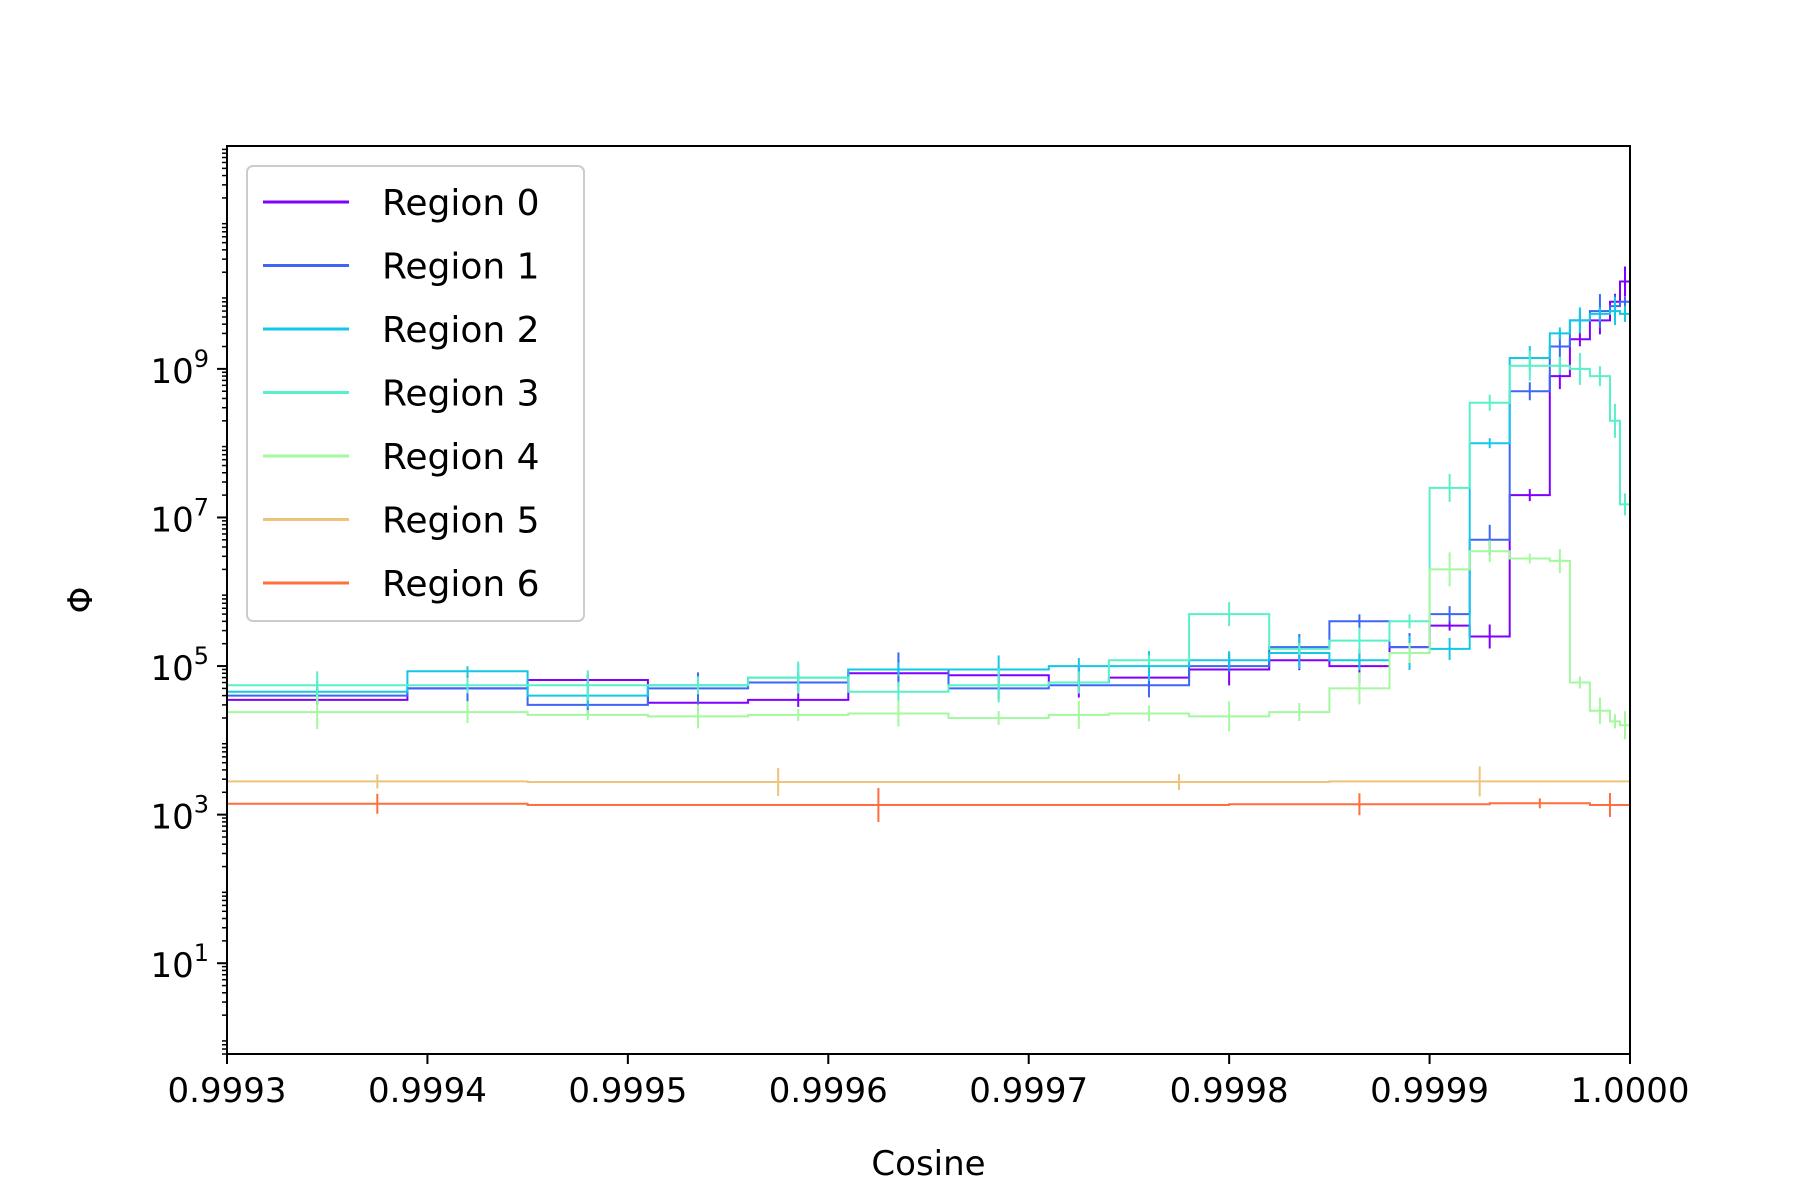 The height and width of the screenshot is (1200, 1800). Describe the element at coordinates (1028, 1091) in the screenshot. I see `x-tick-label: 0.9997` at that location.